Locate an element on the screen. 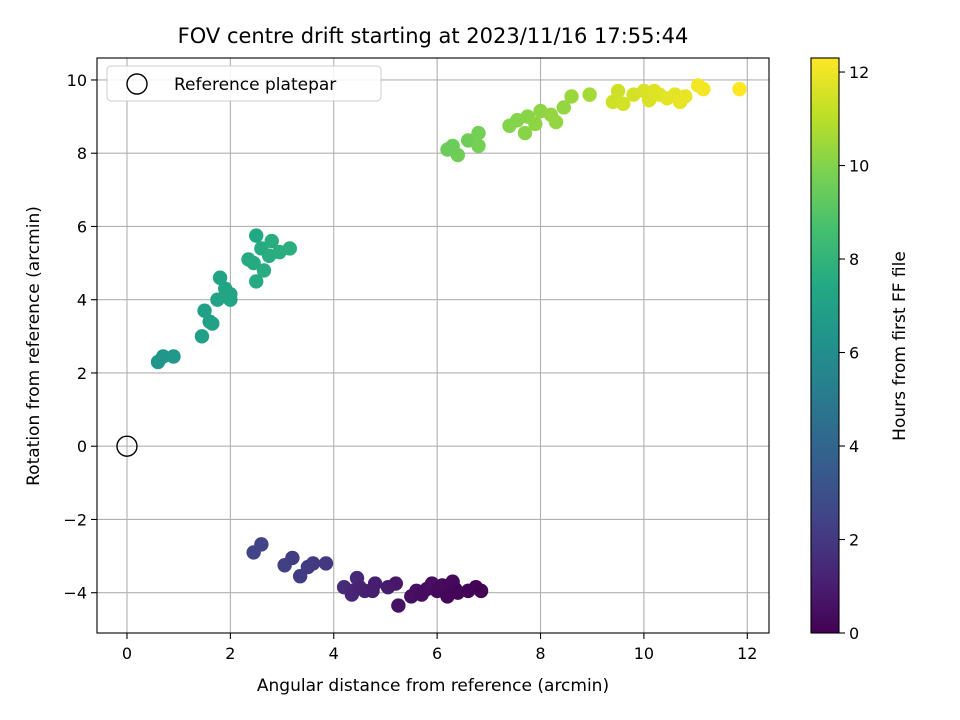 Image resolution: width=960 pixels, height=720 pixels. y-axis-label: Rotation from reference (arcmin) is located at coordinates (34, 346).